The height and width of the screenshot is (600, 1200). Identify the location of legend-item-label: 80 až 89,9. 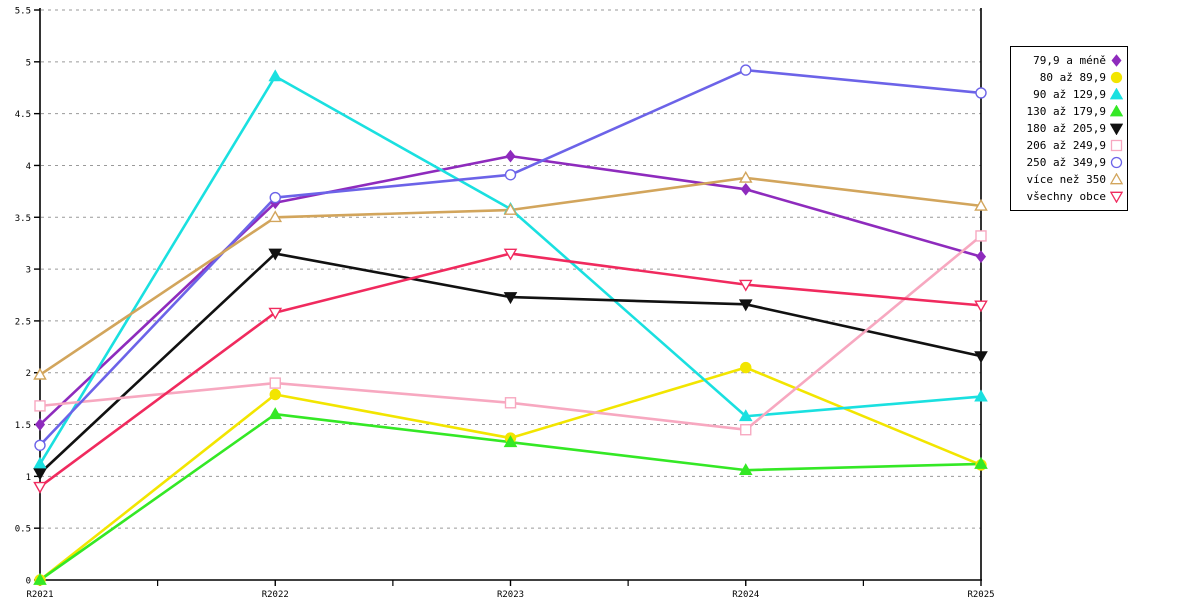
(1072, 77).